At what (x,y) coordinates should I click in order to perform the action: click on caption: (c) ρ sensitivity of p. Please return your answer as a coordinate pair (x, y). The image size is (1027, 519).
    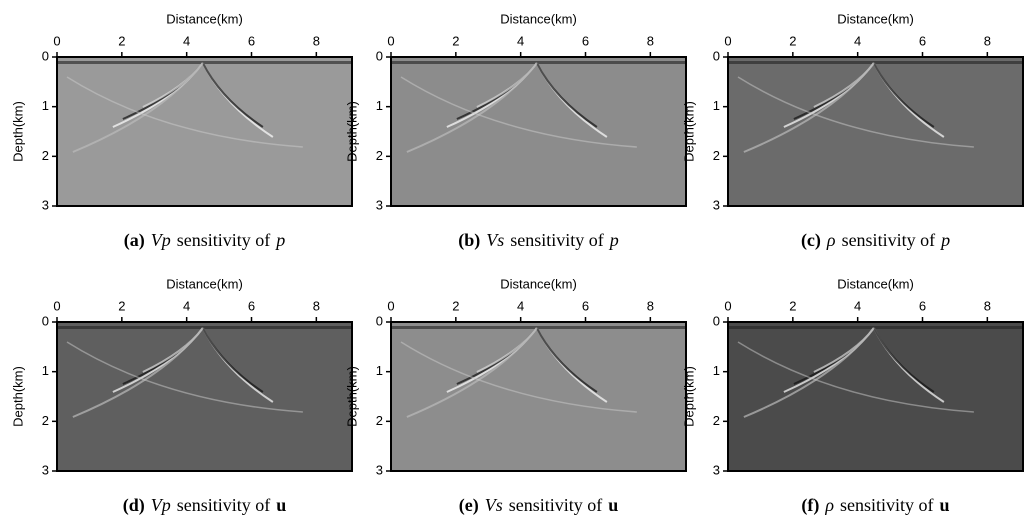
    Looking at the image, I should click on (875, 240).